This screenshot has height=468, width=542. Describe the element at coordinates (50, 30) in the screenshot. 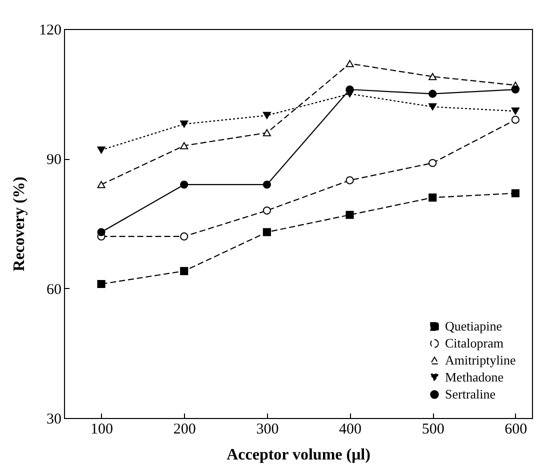

I see `y-tick-label: 120` at that location.